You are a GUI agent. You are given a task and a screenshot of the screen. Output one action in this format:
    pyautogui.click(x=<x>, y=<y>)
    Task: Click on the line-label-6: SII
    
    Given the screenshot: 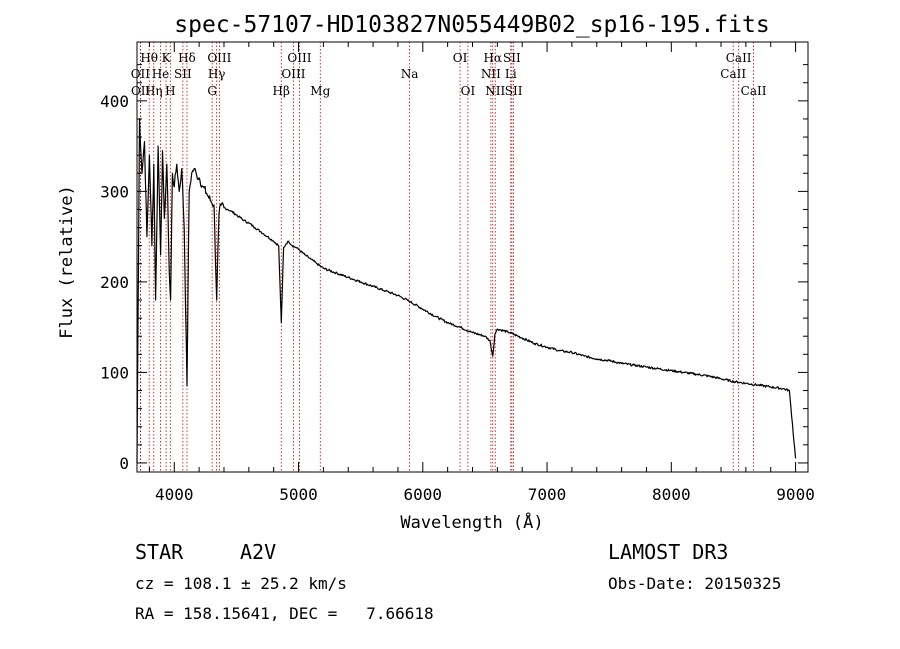 What is the action you would take?
    pyautogui.click(x=183, y=74)
    